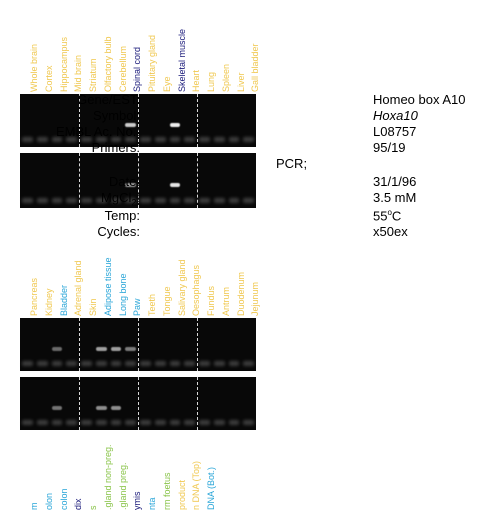  I want to click on cycles-key: Cycles:, so click(118, 231).